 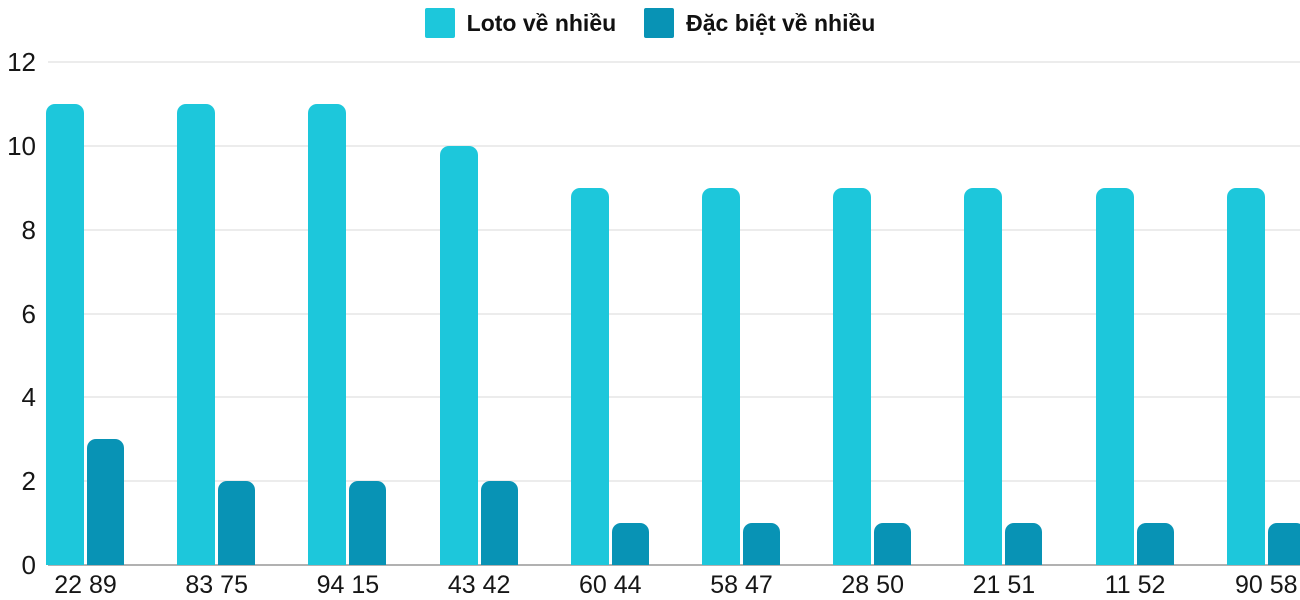 What do you see at coordinates (479, 585) in the screenshot?
I see `x-tick-label: 43 42` at bounding box center [479, 585].